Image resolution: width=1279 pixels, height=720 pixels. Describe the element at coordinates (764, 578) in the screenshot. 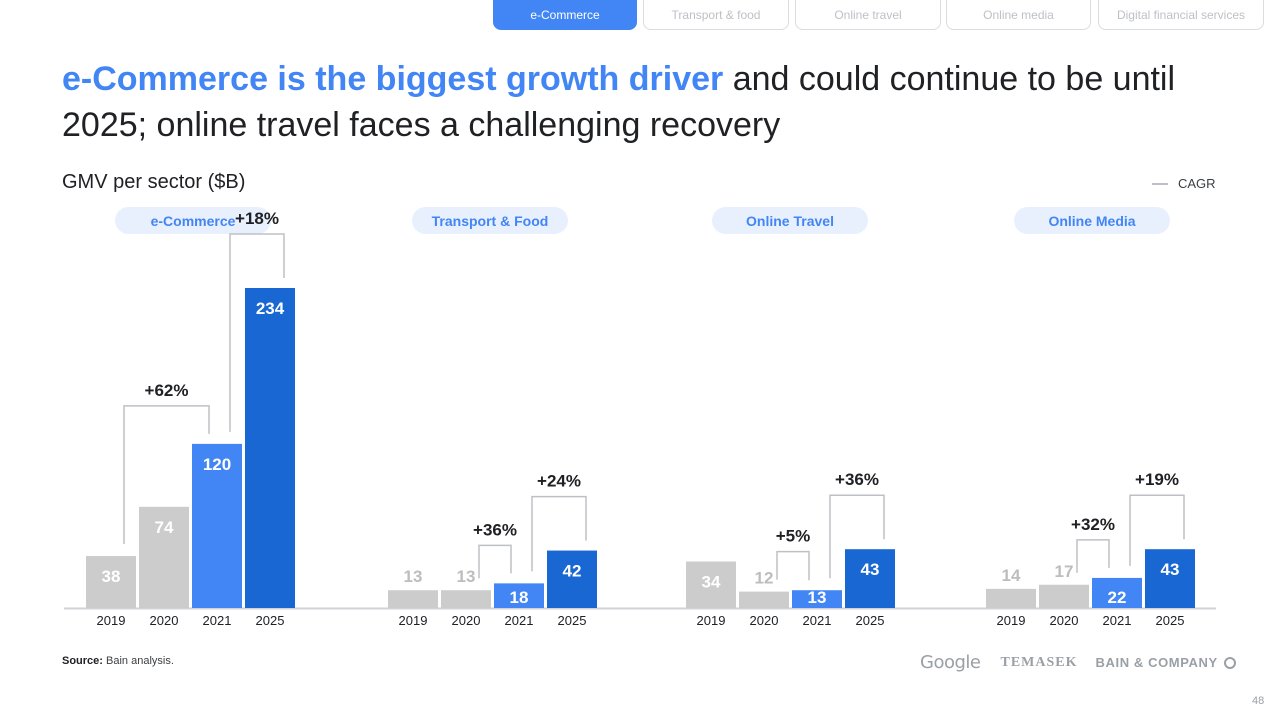

I see `data-label-2-2020: 12` at that location.